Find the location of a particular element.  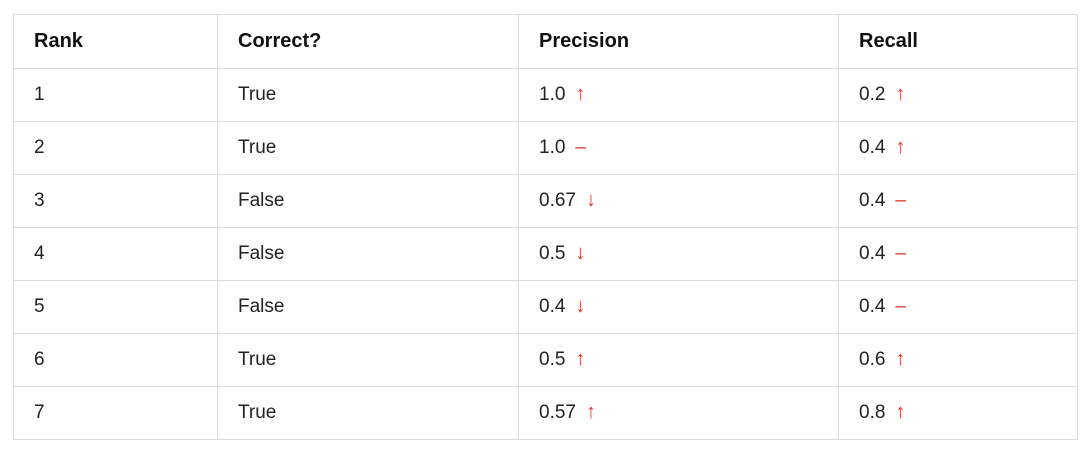

recall-value: 0.8 is located at coordinates (872, 412).